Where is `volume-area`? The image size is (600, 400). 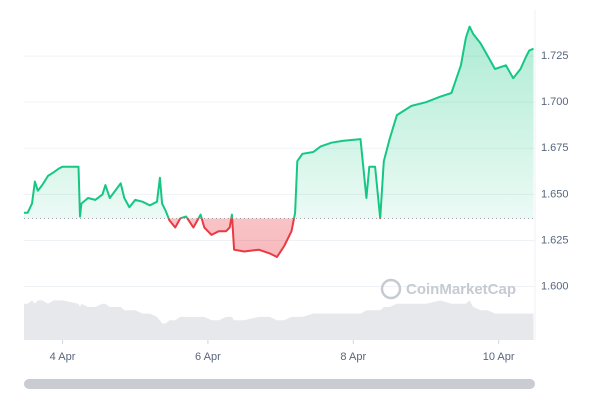
volume-area is located at coordinates (279, 320).